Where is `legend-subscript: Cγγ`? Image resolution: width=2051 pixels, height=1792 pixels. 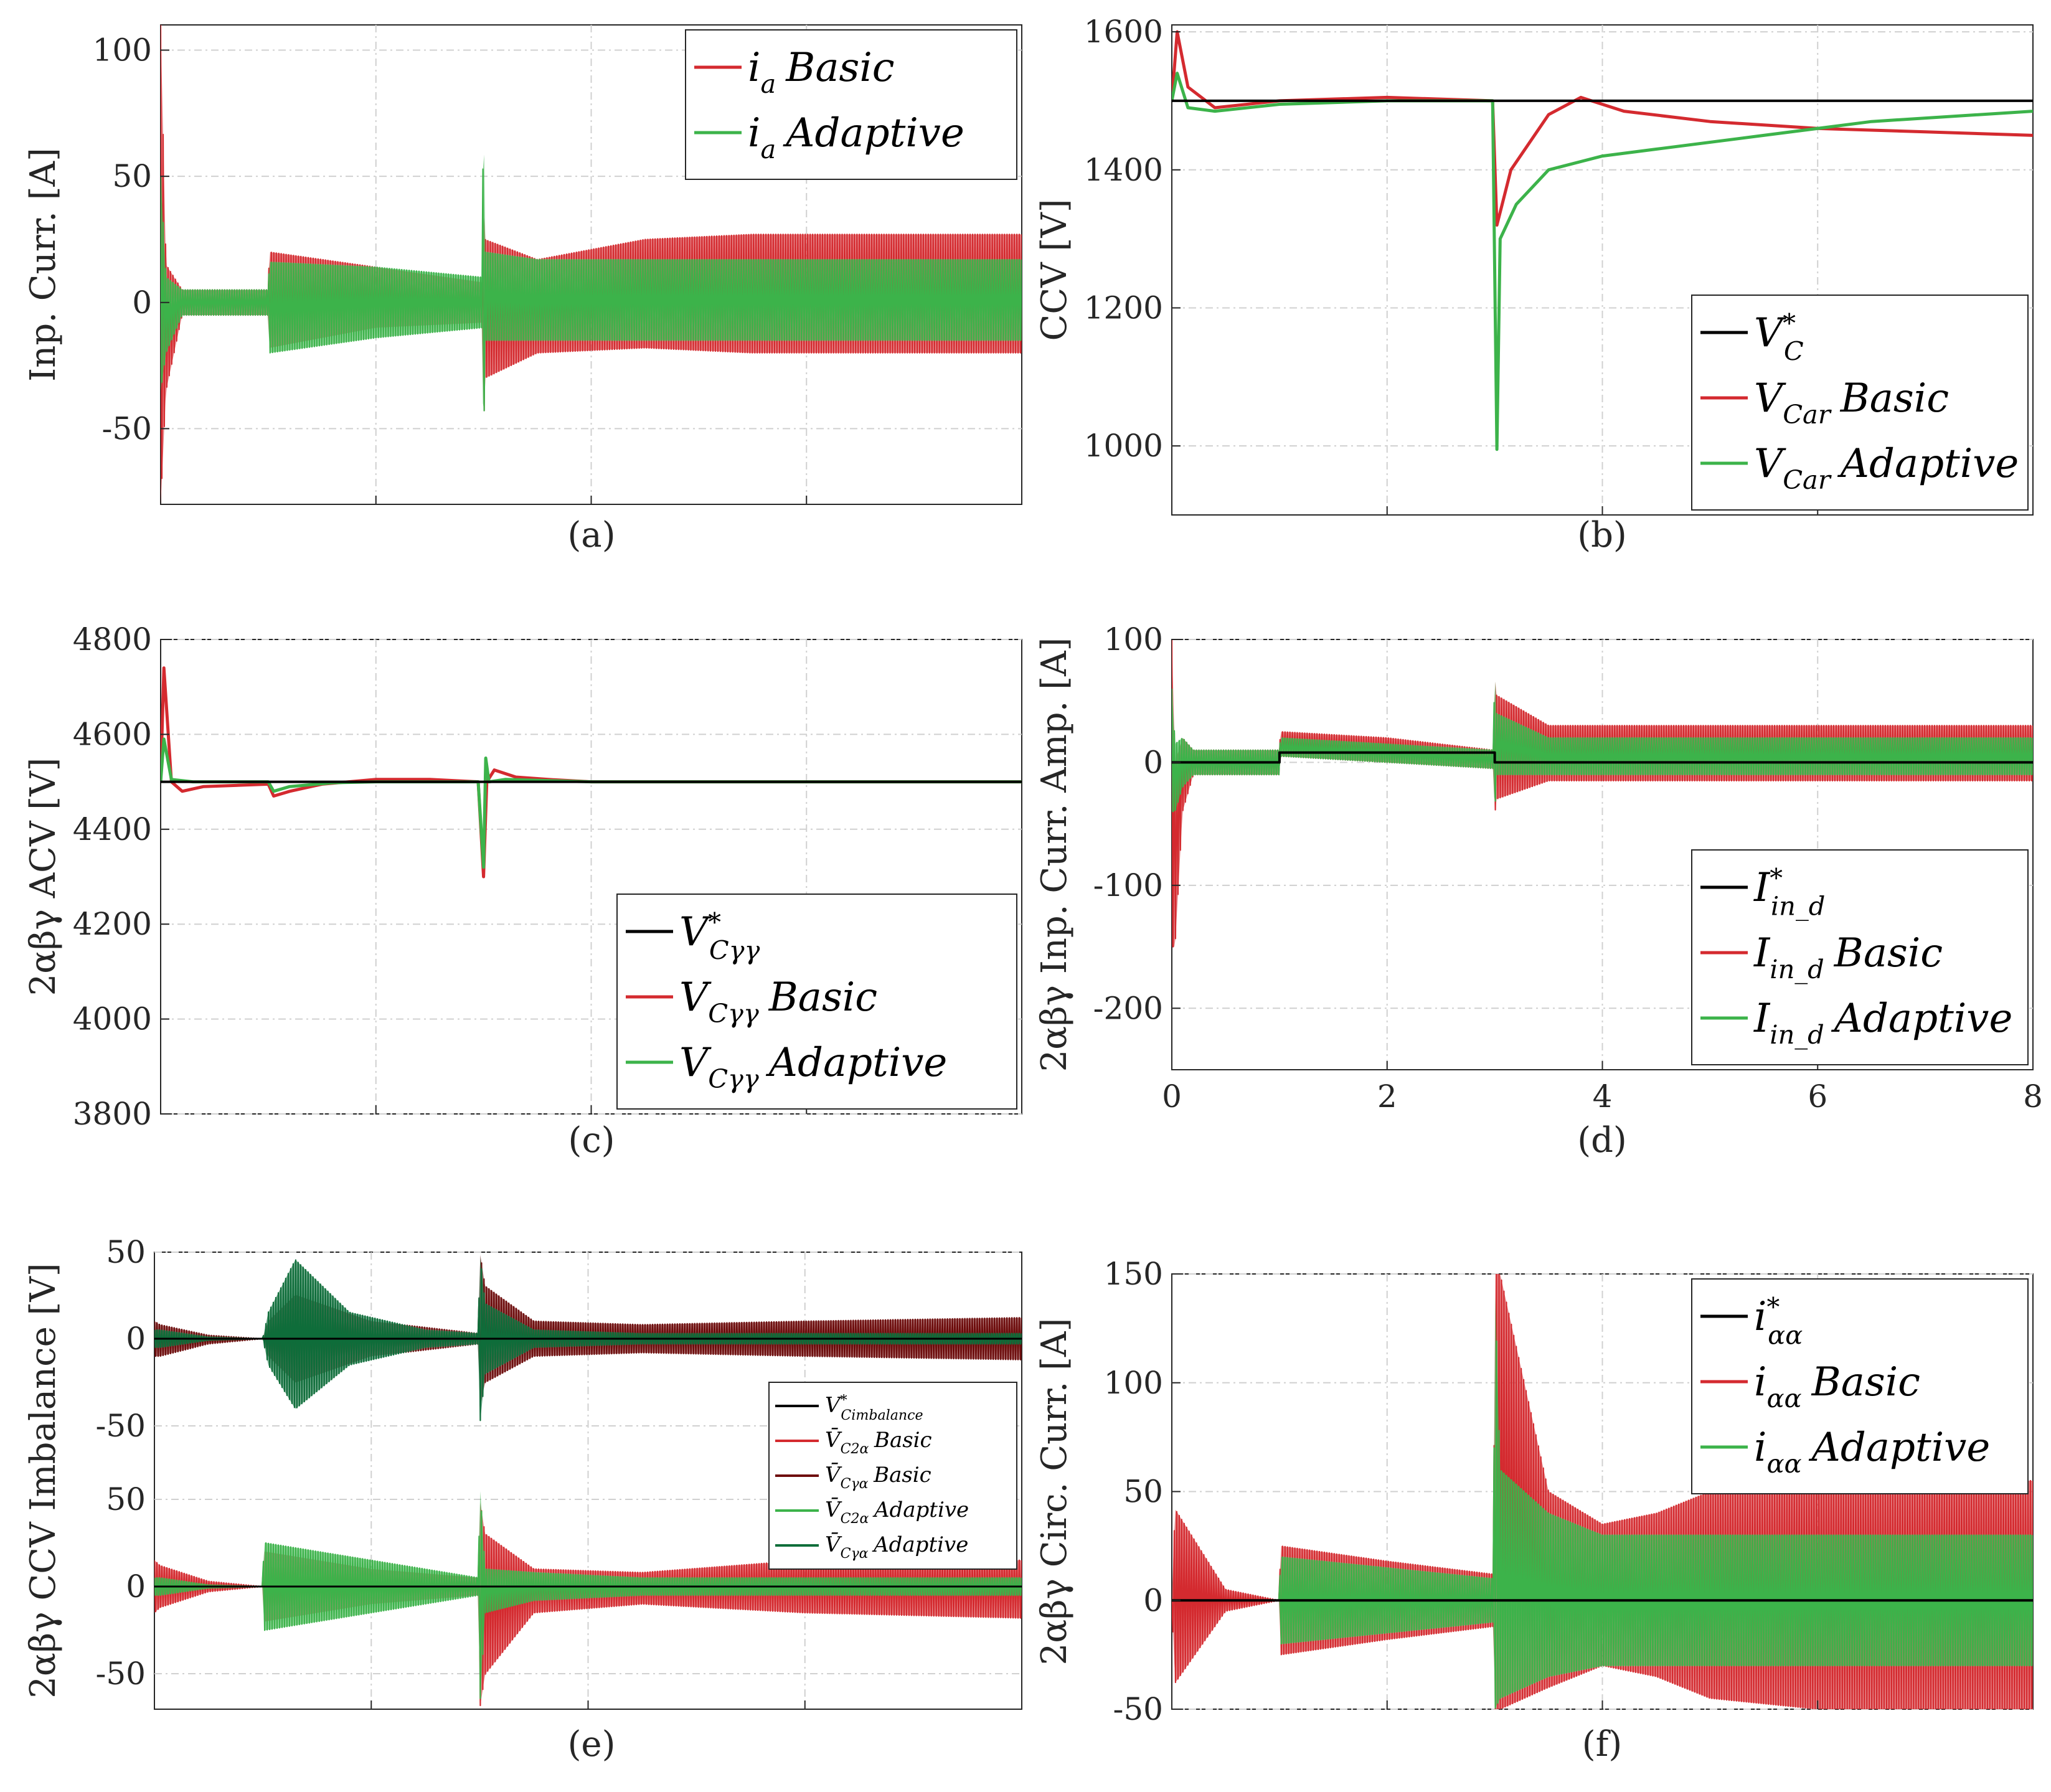
legend-subscript: Cγγ is located at coordinates (734, 950).